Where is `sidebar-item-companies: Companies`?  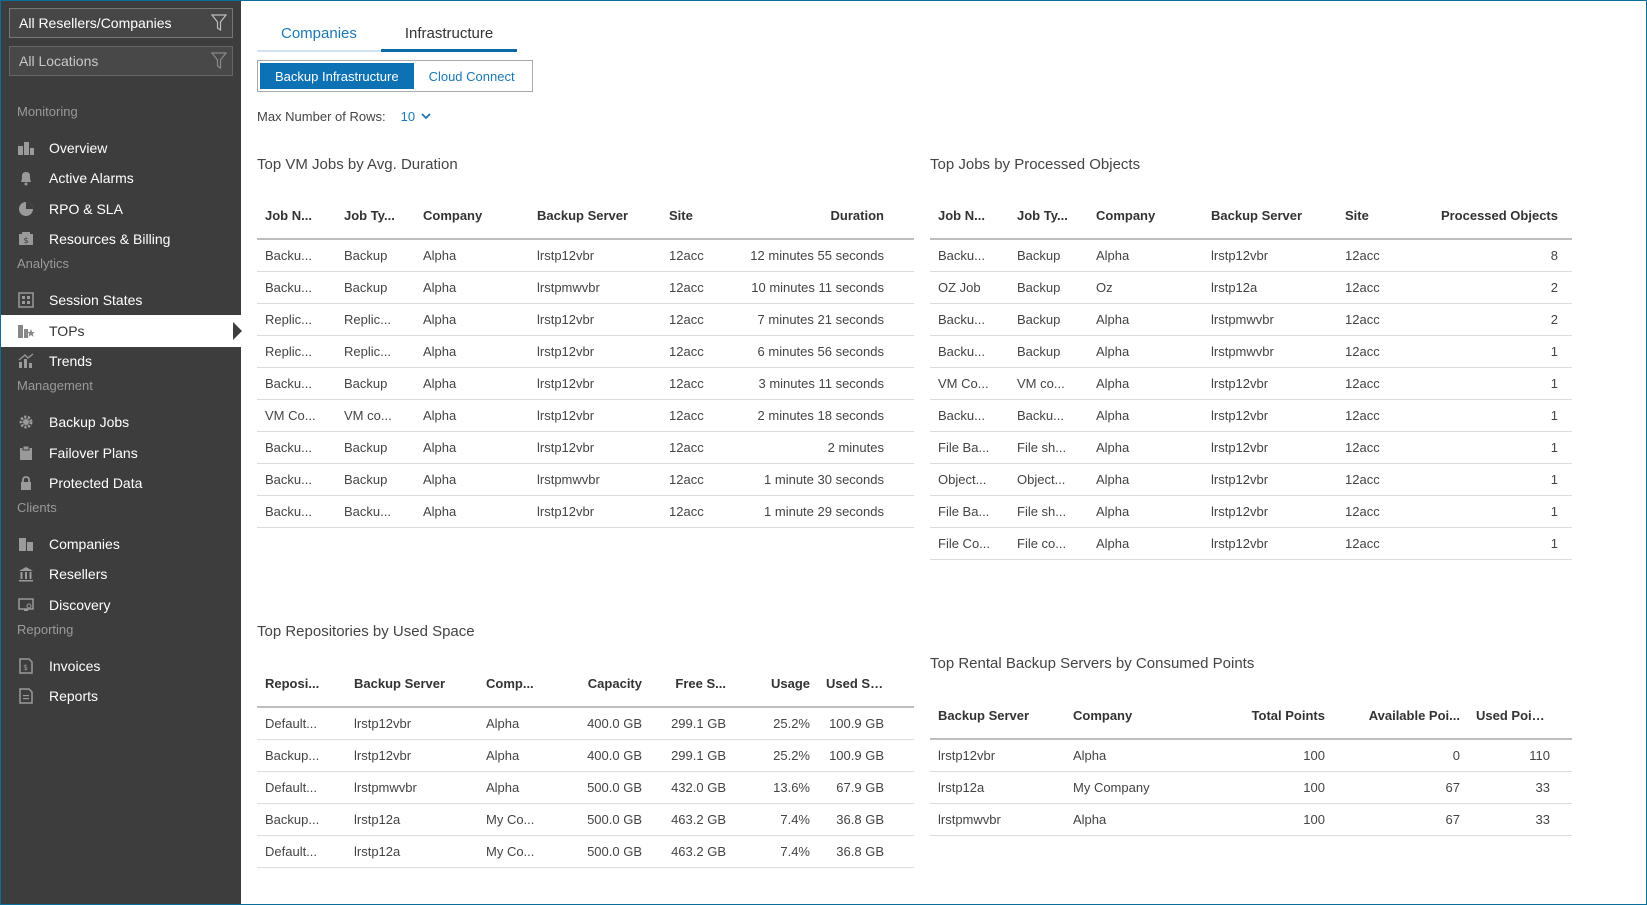
sidebar-item-companies: Companies is located at coordinates (121, 544).